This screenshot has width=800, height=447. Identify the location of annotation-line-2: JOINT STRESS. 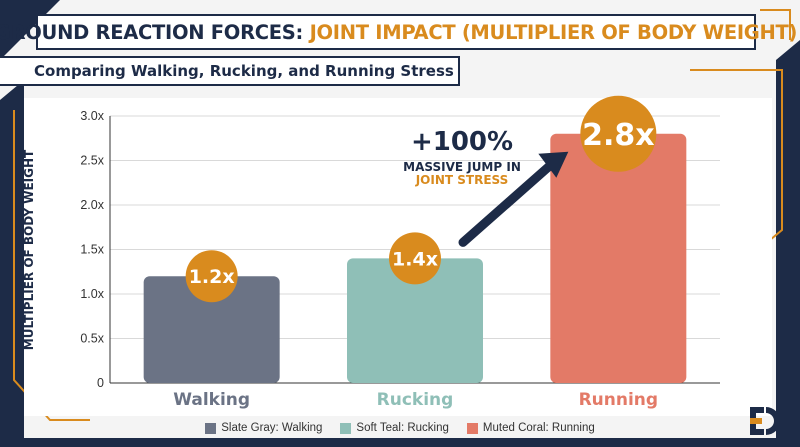
(462, 179).